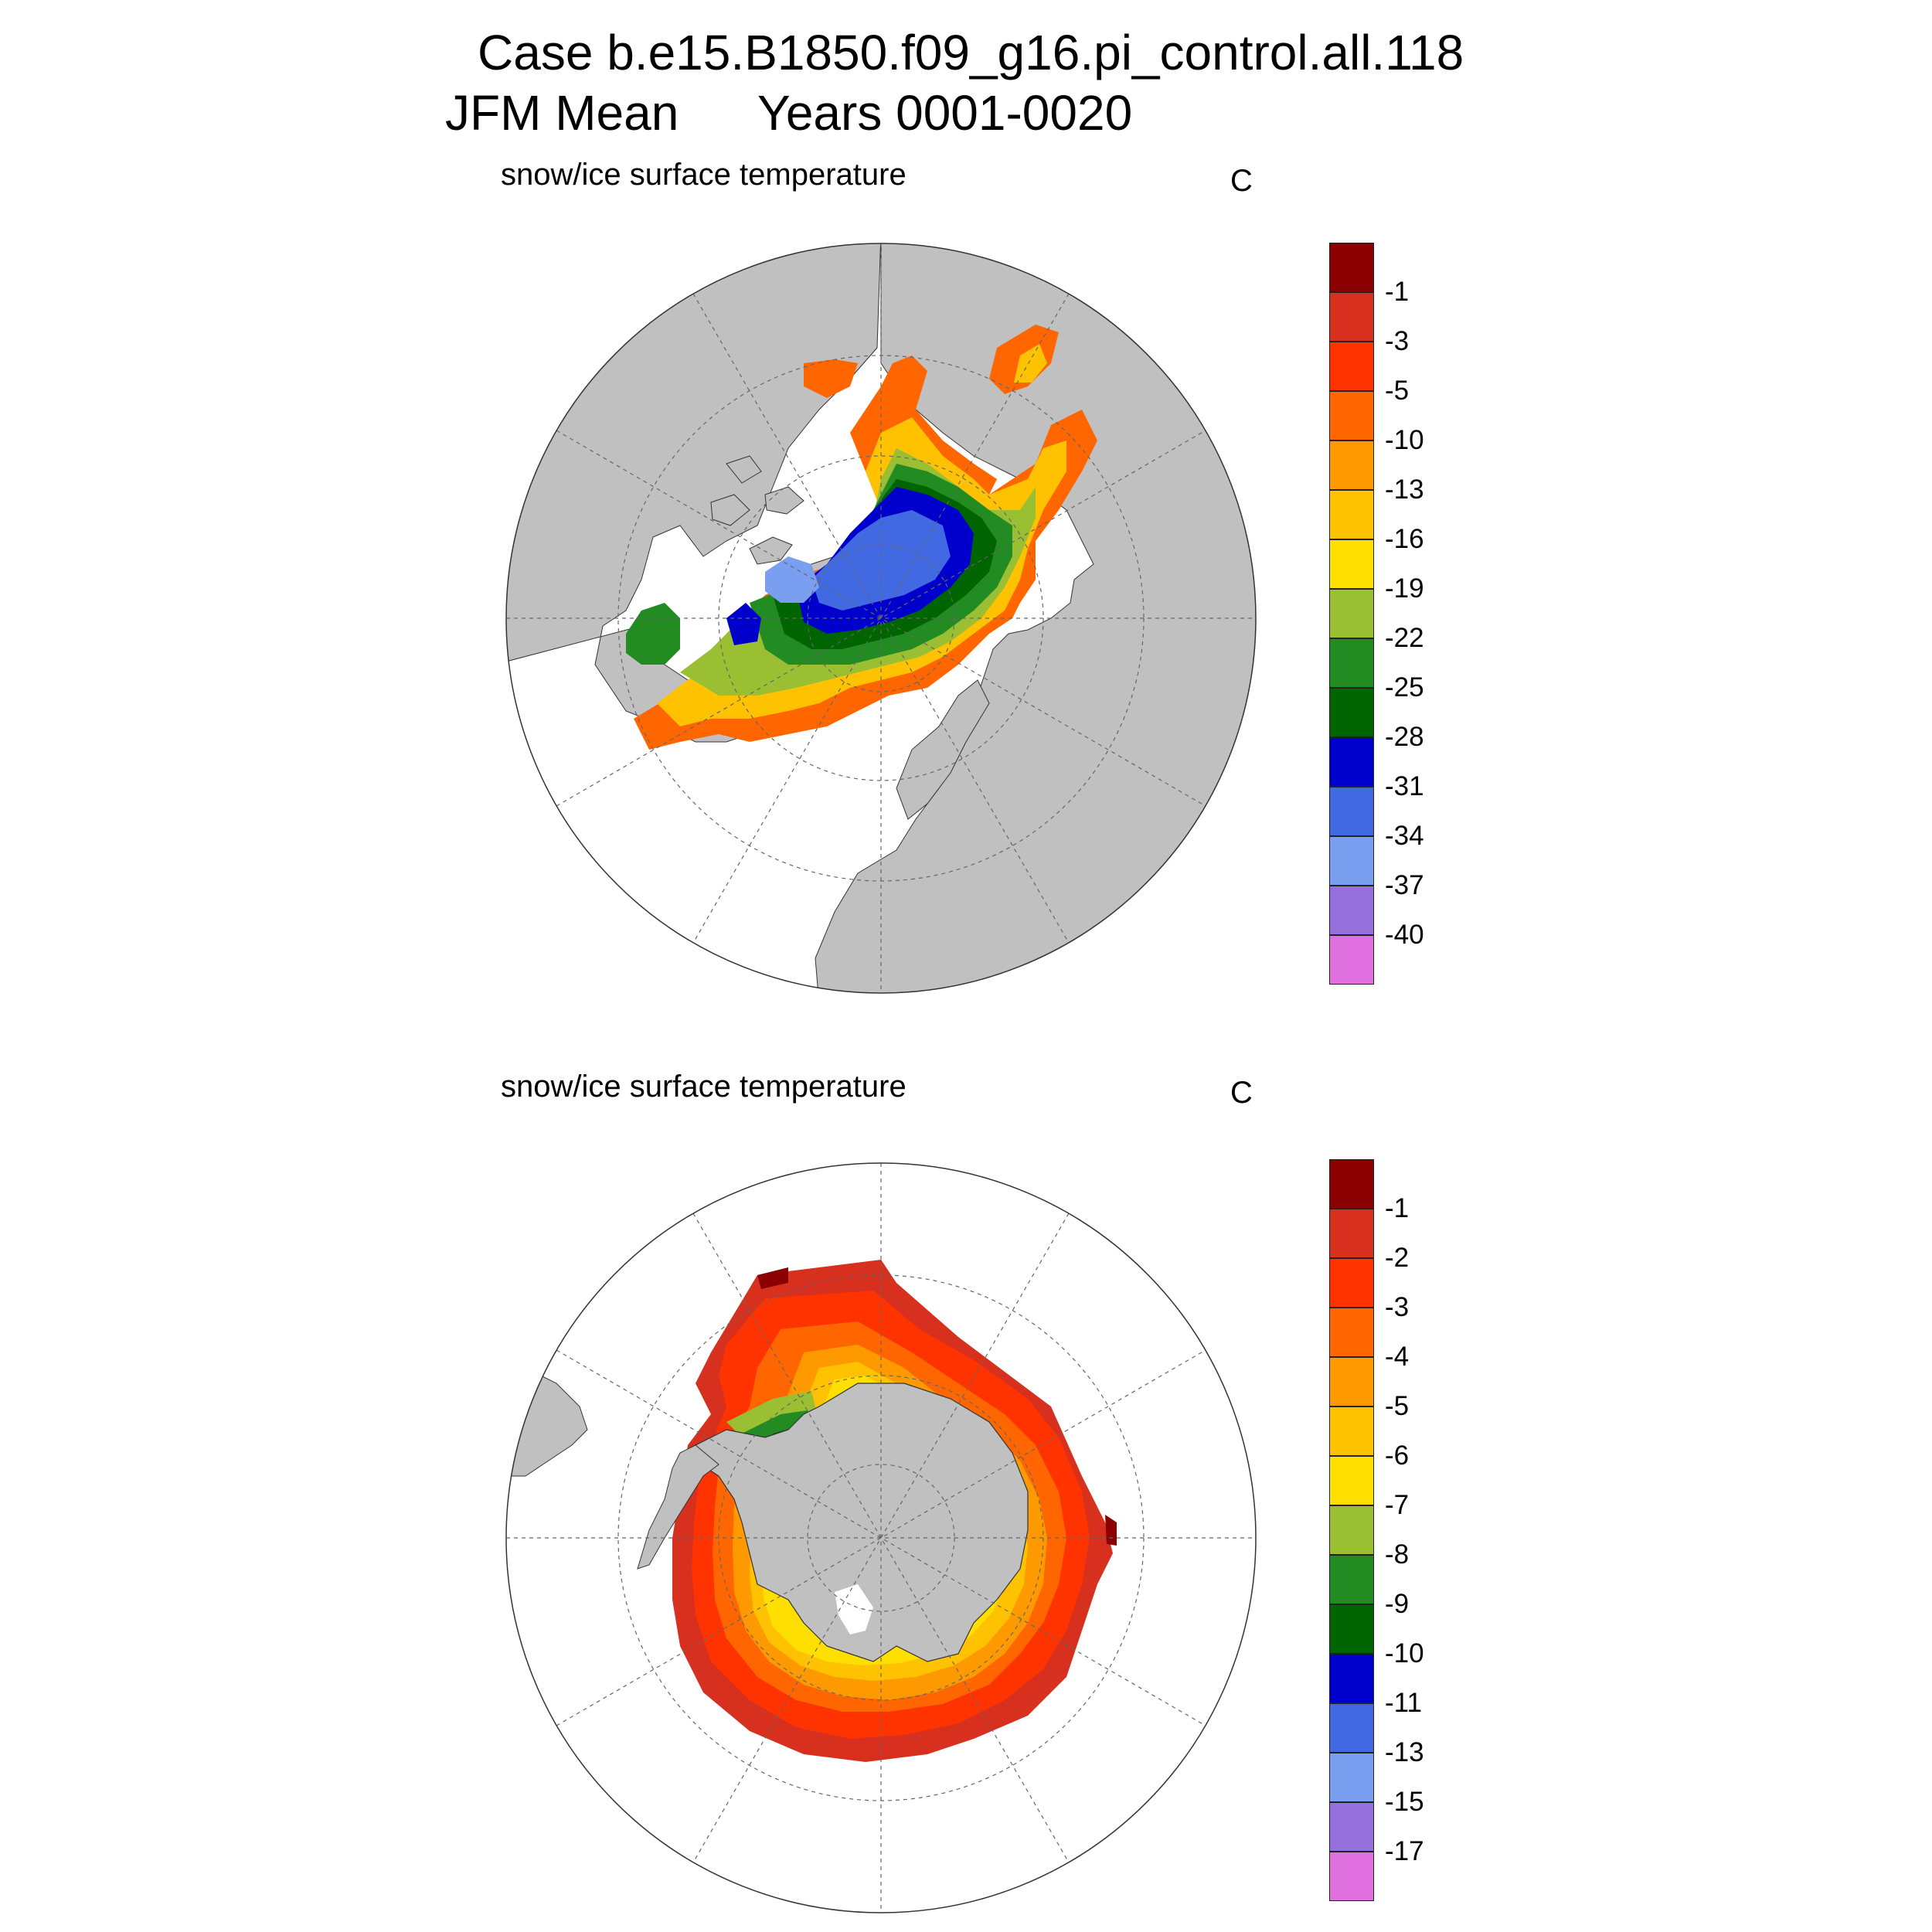 This screenshot has height=1932, width=1932. What do you see at coordinates (1404, 836) in the screenshot?
I see `north-colorbar-label: -34` at bounding box center [1404, 836].